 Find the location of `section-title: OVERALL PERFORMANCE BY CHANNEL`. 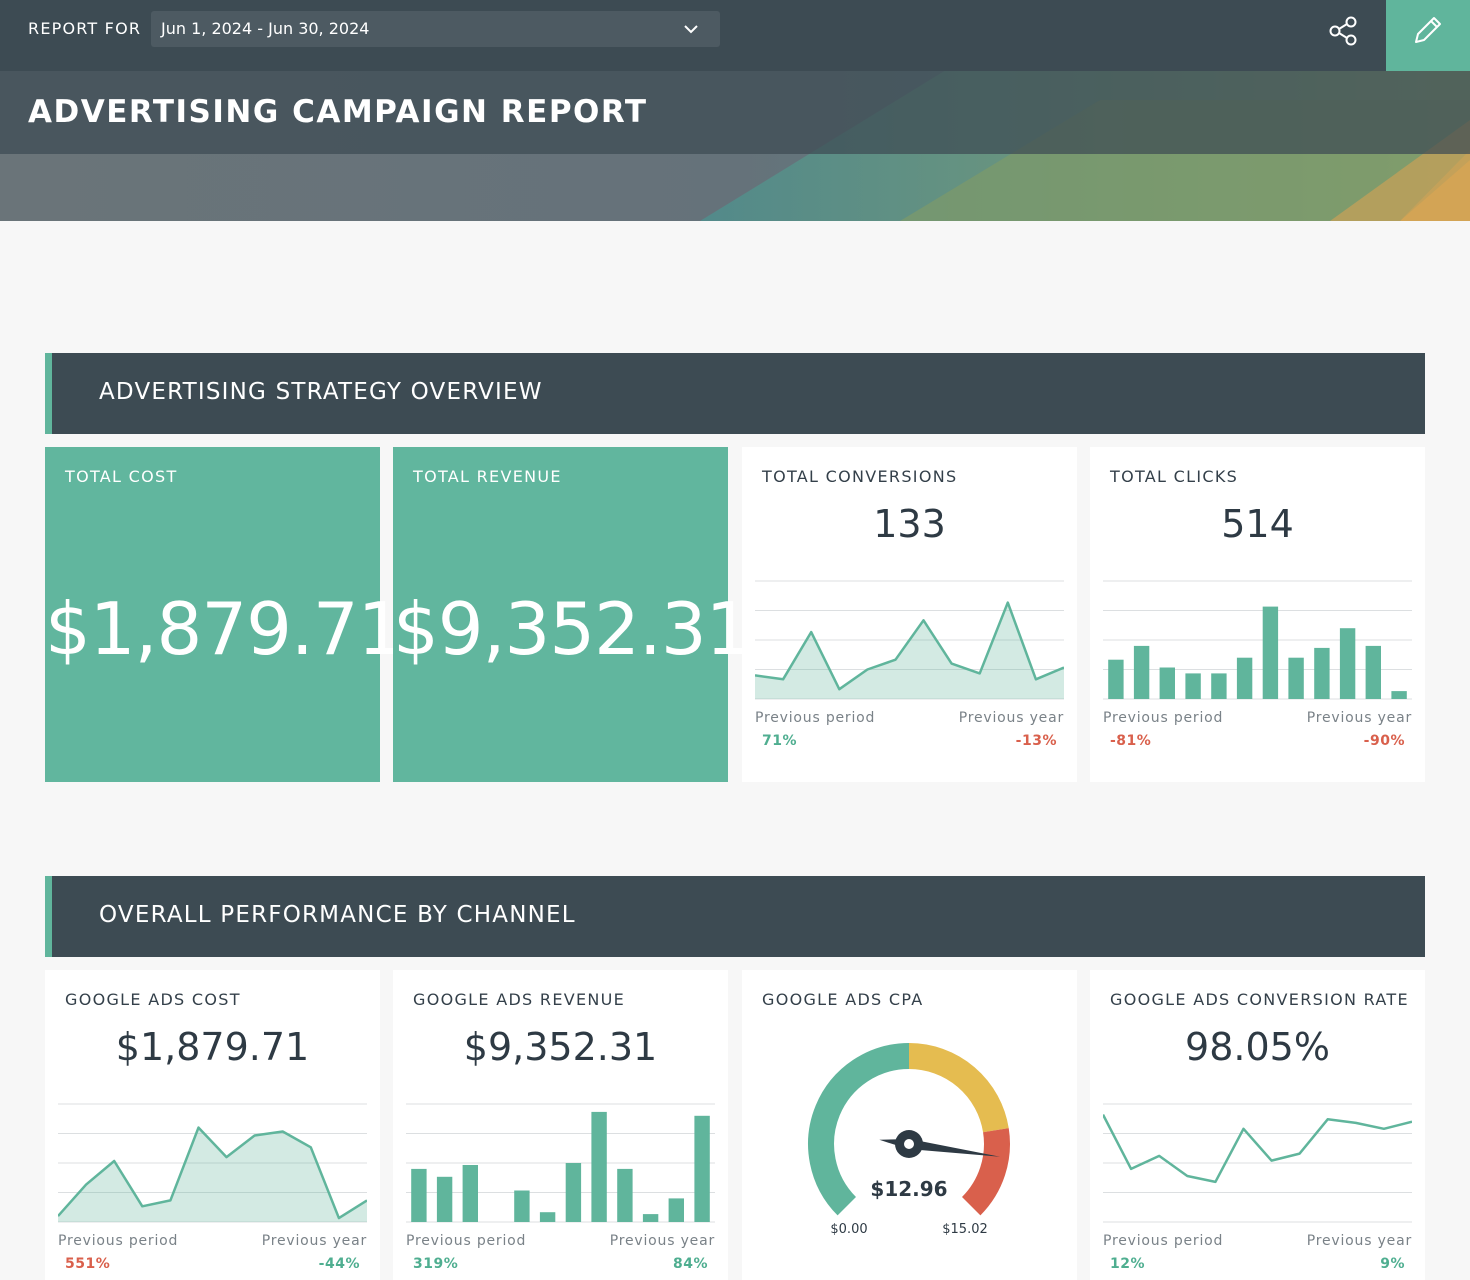

section-title: OVERALL PERFORMANCE BY CHANNEL is located at coordinates (337, 915).